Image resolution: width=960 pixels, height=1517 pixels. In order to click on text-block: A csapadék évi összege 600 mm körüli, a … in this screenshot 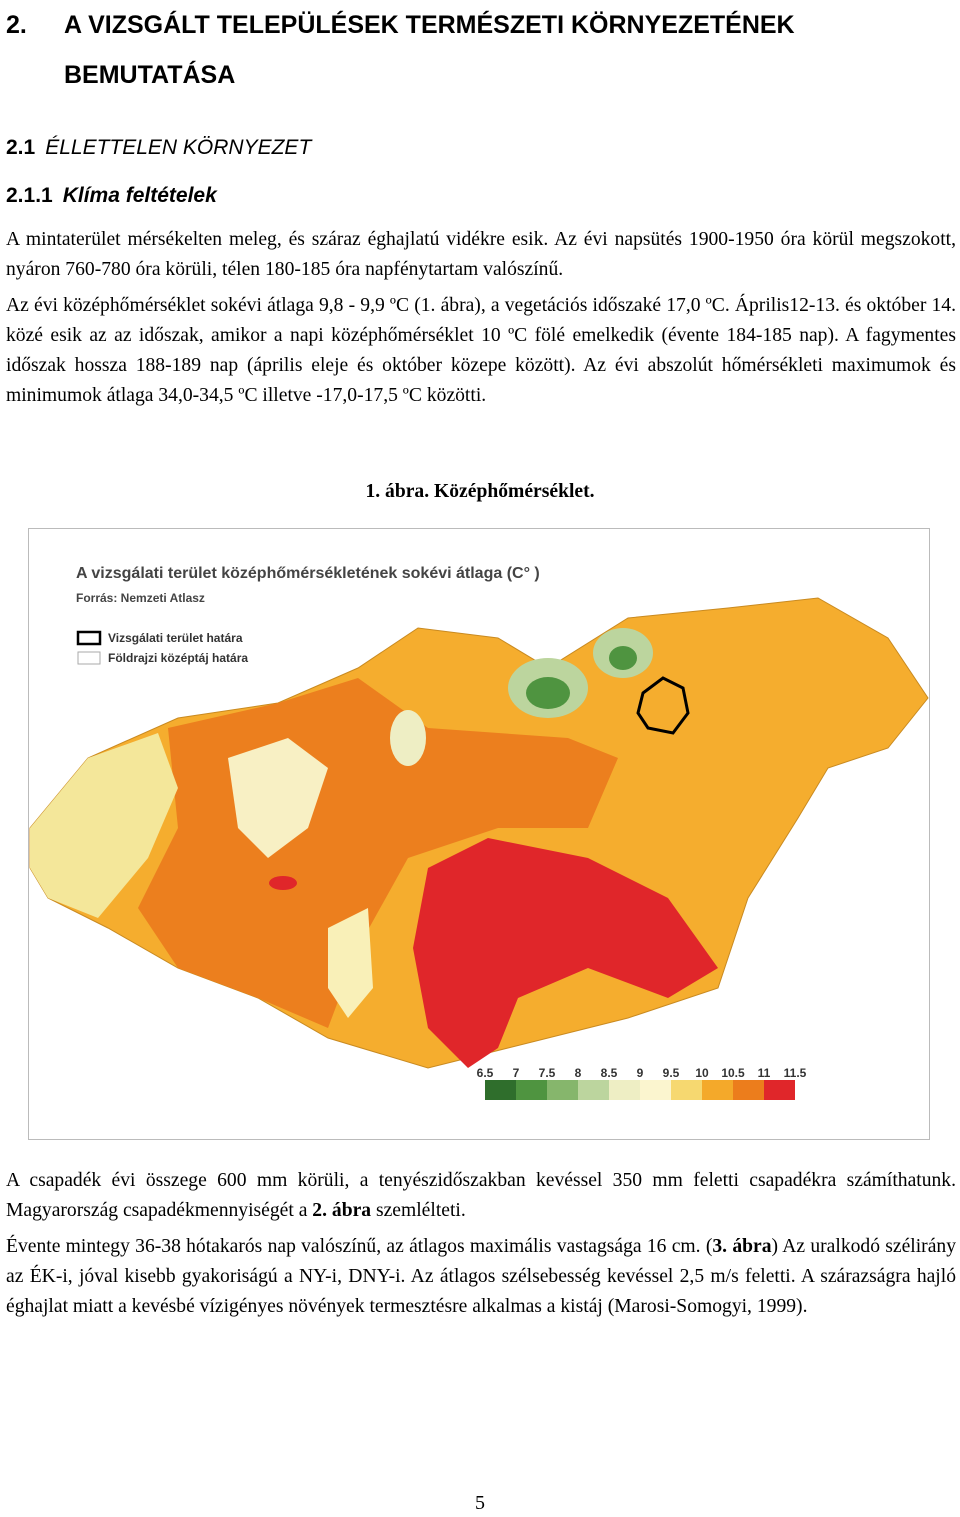, I will do `click(481, 1247)`.